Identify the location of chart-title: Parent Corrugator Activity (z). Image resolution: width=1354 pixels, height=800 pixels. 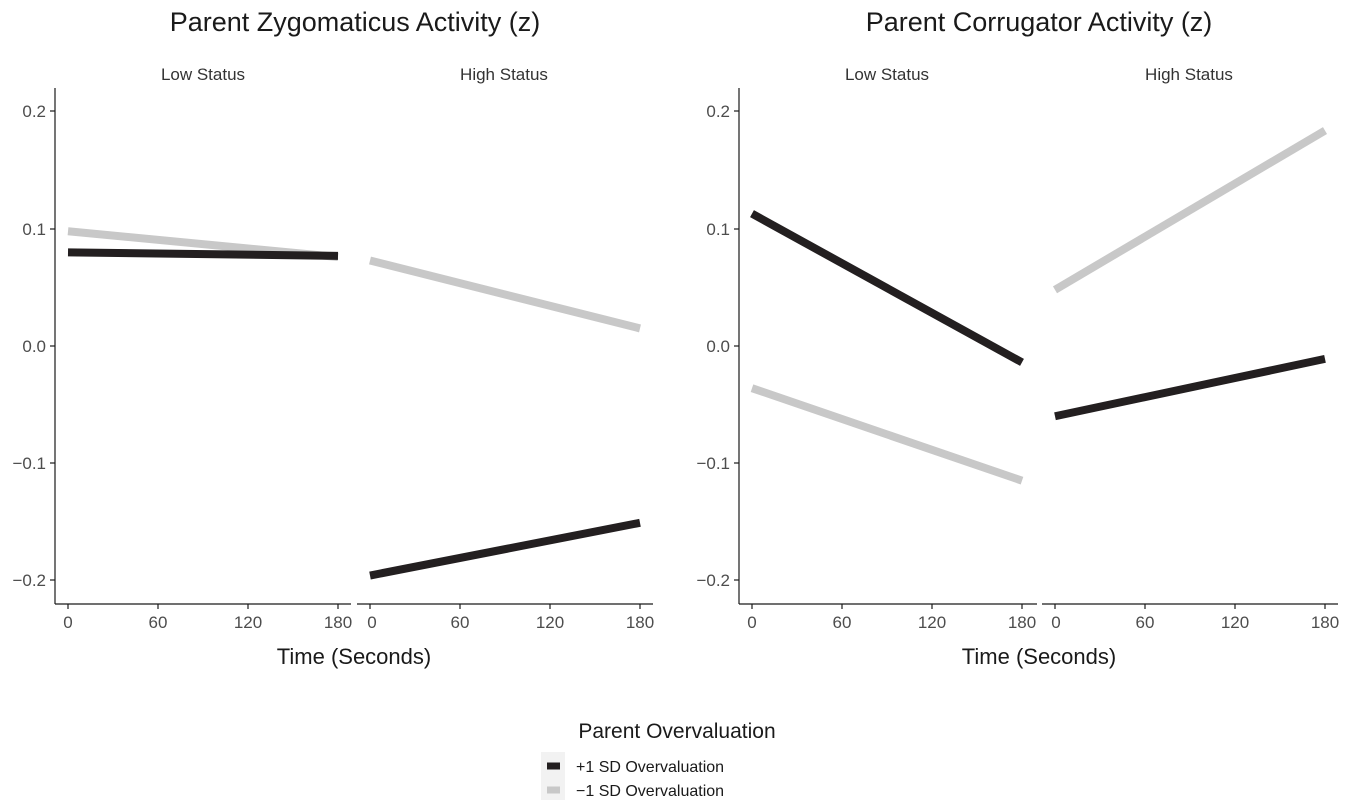
(1039, 22).